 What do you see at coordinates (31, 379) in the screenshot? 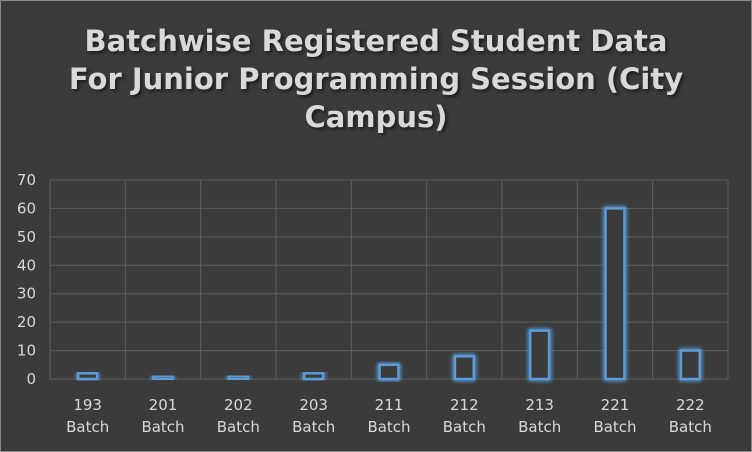
I see `y-tick-label: 0` at bounding box center [31, 379].